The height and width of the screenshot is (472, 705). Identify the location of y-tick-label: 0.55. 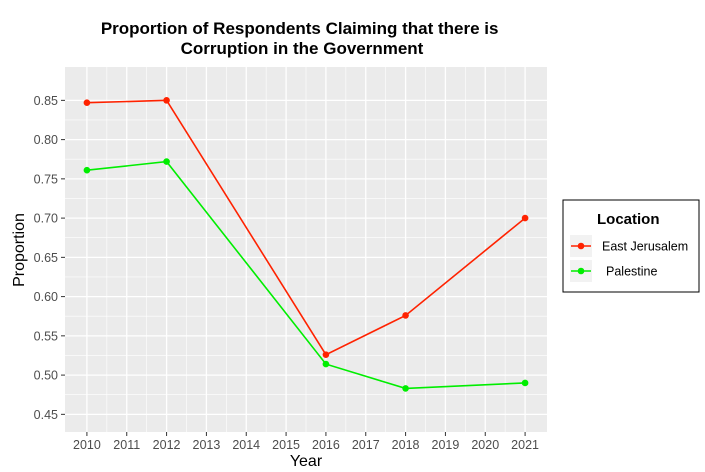
(46, 336).